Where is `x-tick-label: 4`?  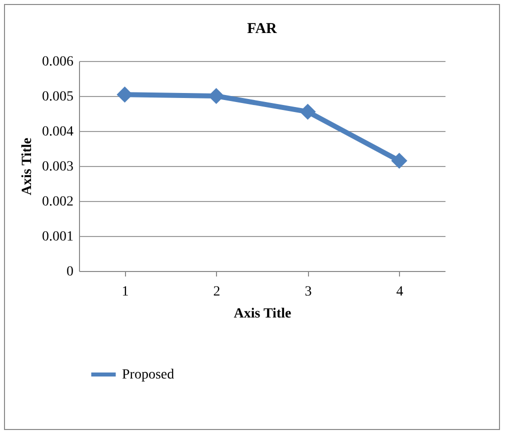
x-tick-label: 4 is located at coordinates (400, 292).